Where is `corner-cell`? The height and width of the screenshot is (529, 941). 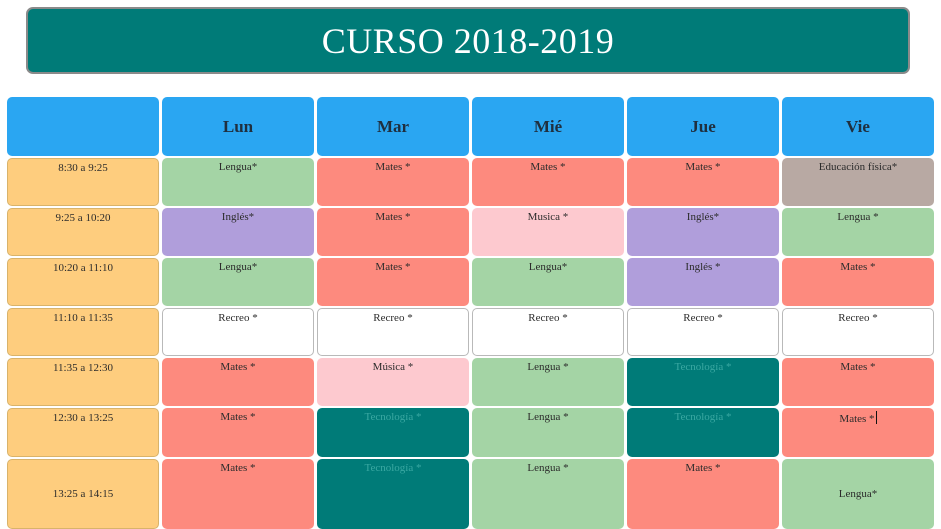 corner-cell is located at coordinates (83, 126).